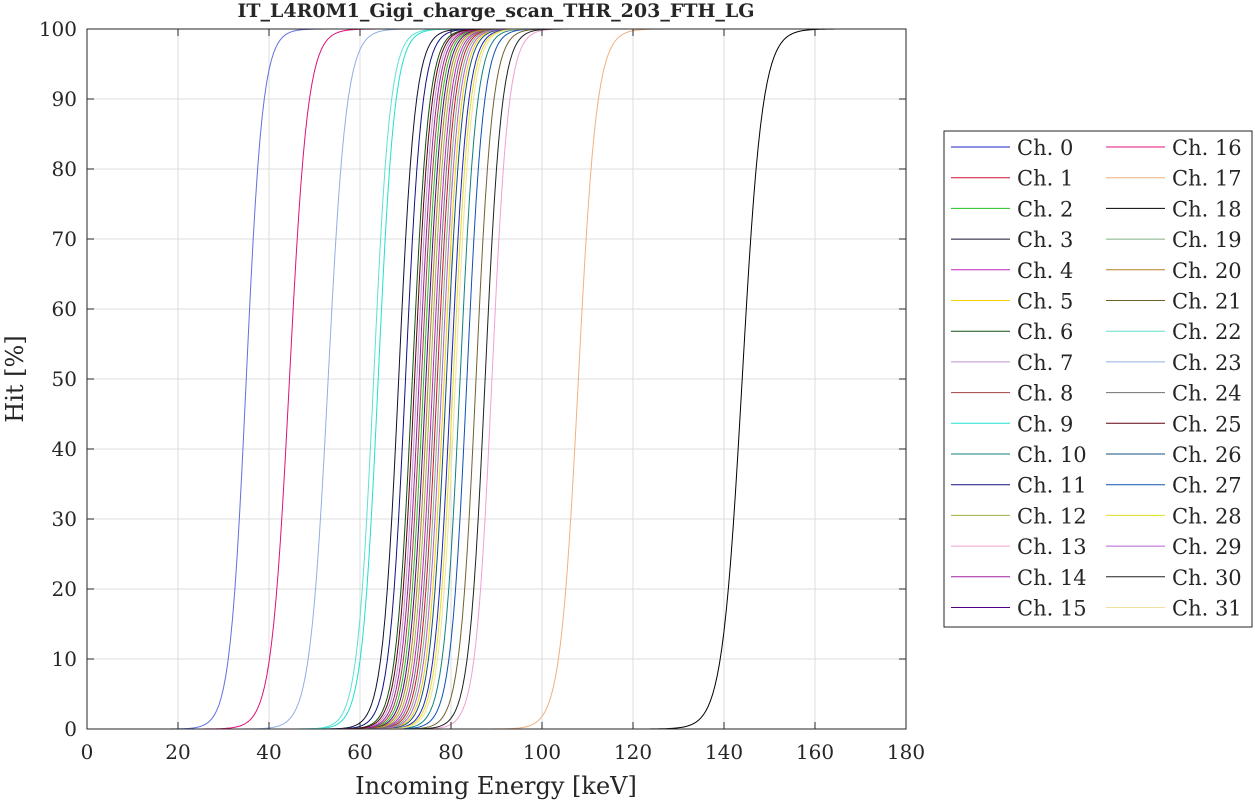 This screenshot has width=1255, height=803. Describe the element at coordinates (1052, 578) in the screenshot. I see `legend-label: Ch. 14` at that location.